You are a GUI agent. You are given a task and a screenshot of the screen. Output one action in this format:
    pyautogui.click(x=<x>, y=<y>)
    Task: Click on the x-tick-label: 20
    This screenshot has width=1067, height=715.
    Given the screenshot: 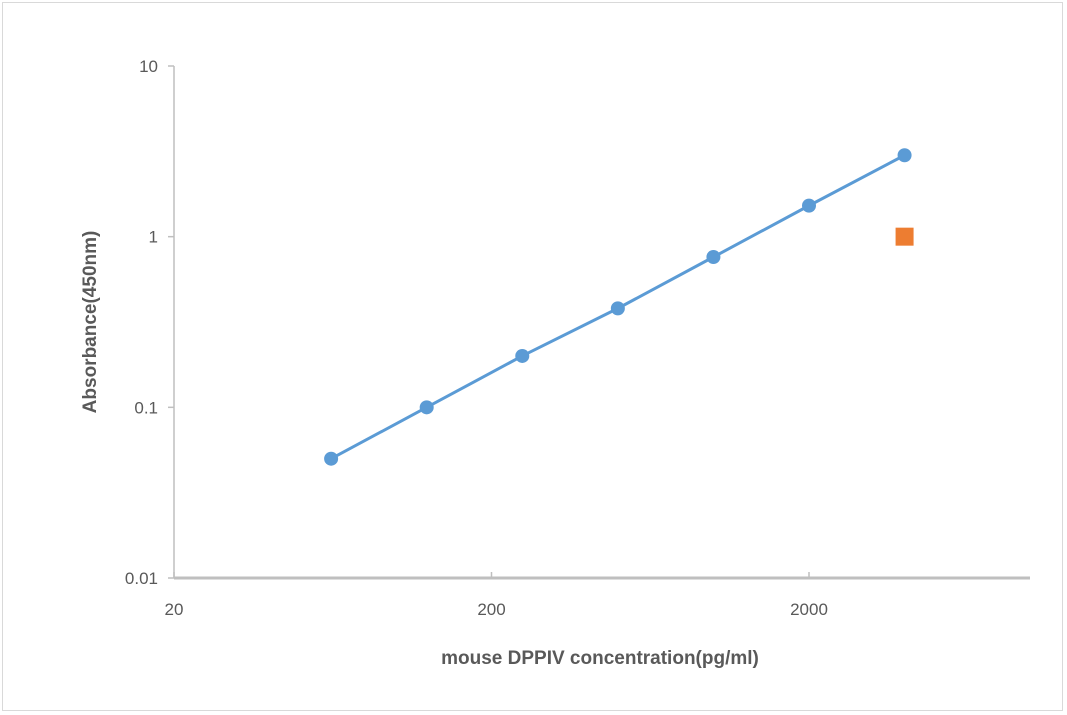 What is the action you would take?
    pyautogui.click(x=174, y=609)
    